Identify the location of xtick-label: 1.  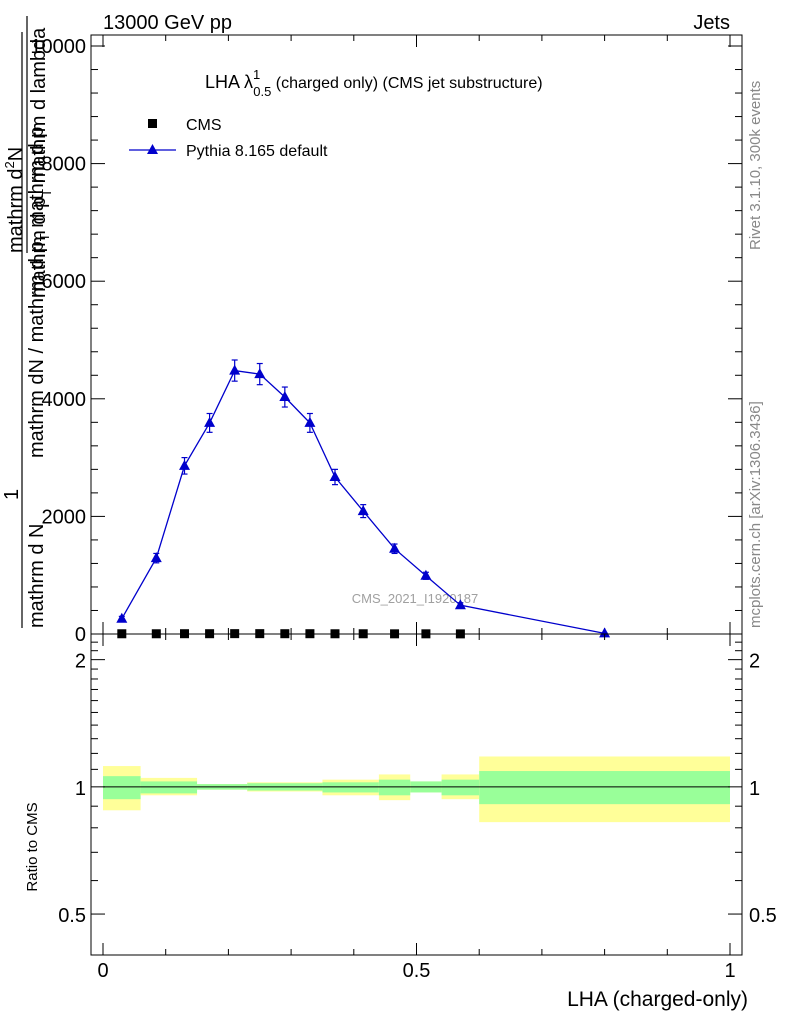
(729, 971).